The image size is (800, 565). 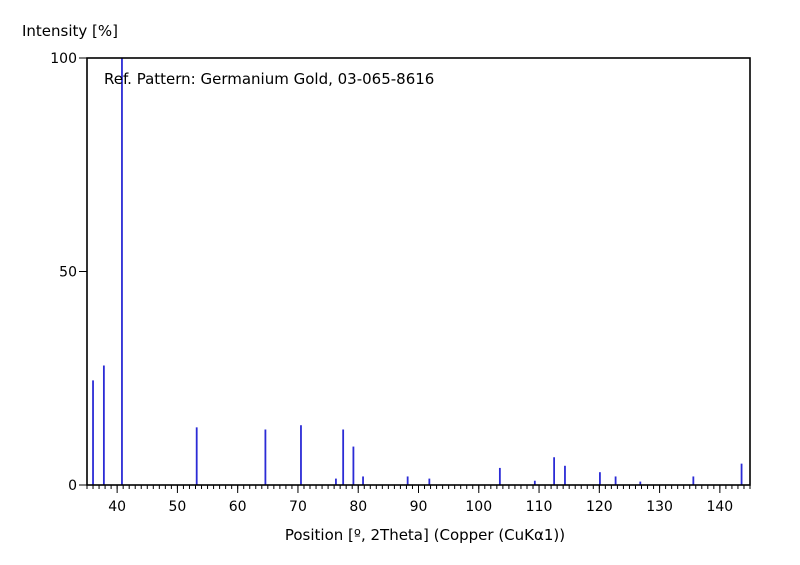 What do you see at coordinates (63, 59) in the screenshot?
I see `y-tick-label: 100` at bounding box center [63, 59].